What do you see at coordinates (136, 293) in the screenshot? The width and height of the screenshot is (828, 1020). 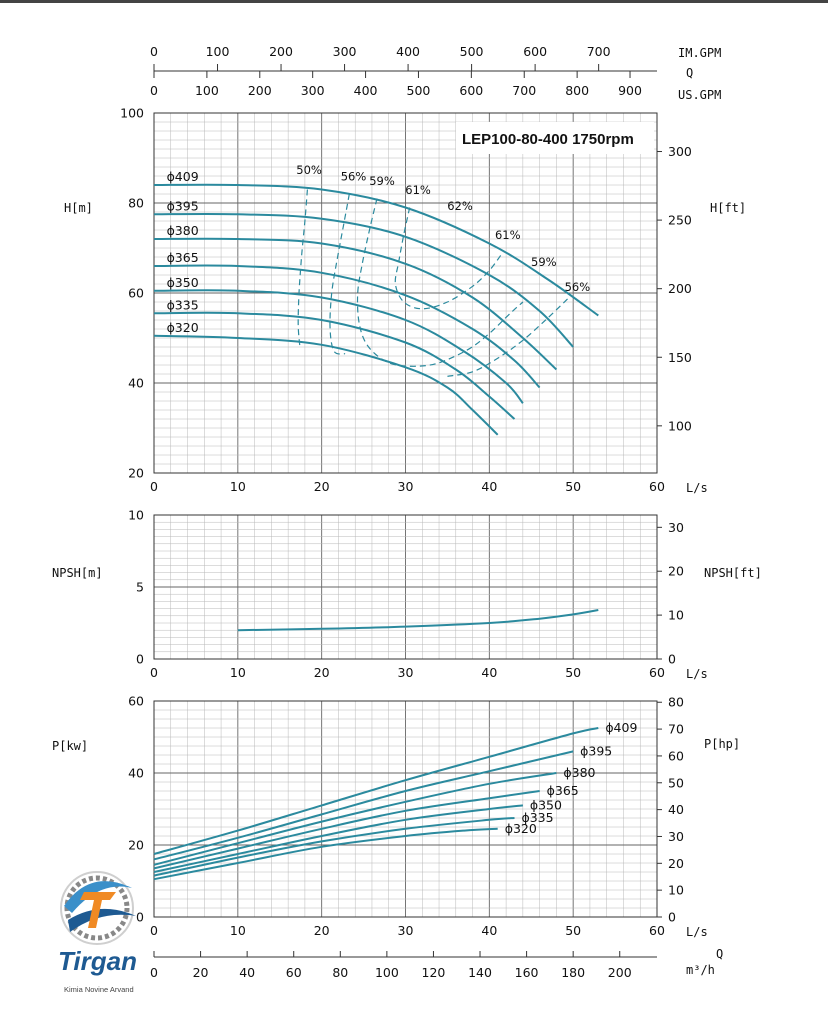 I see `head-y-tick-label: 60` at bounding box center [136, 293].